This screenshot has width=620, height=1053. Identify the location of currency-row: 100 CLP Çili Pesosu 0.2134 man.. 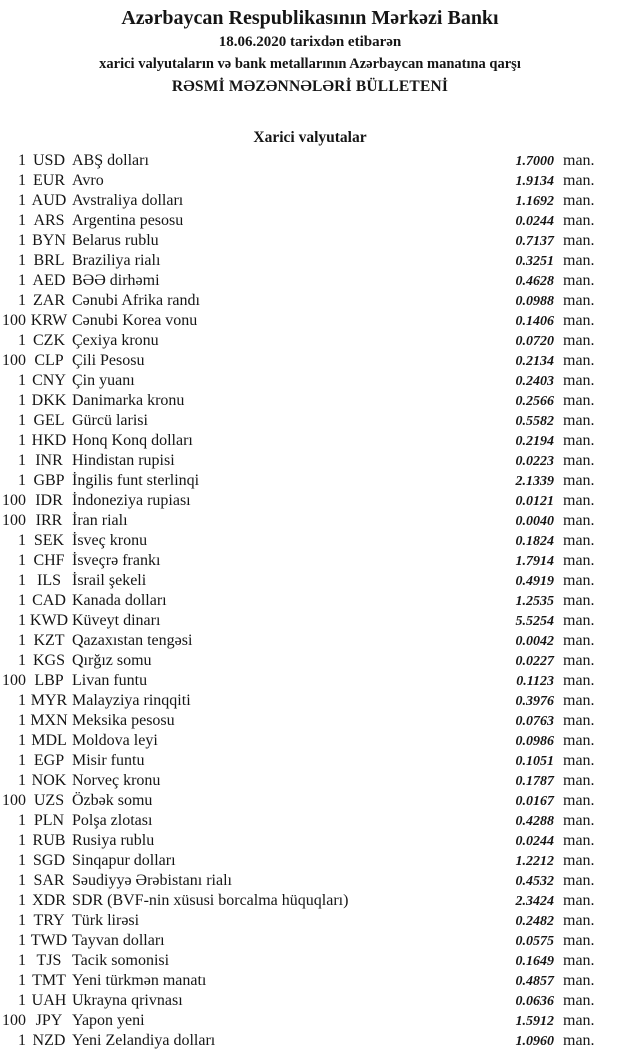
(310, 361).